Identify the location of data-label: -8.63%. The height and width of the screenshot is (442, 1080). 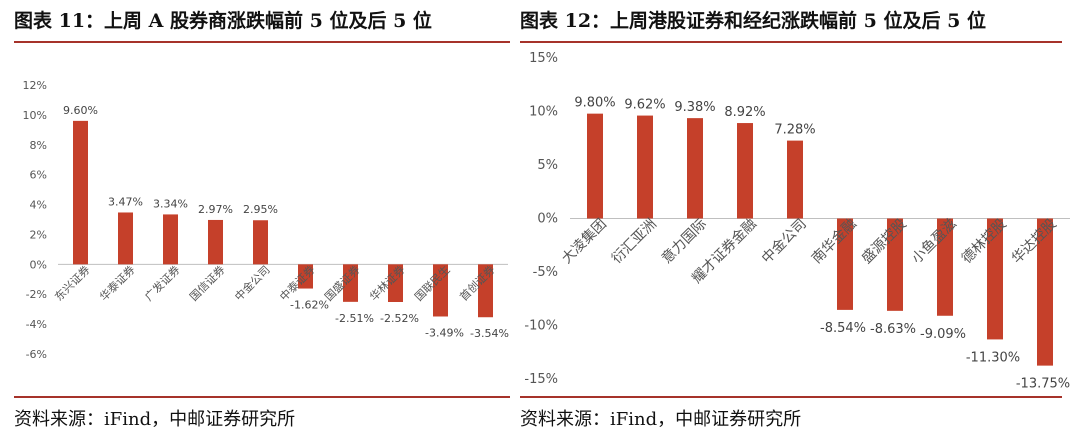
(893, 329).